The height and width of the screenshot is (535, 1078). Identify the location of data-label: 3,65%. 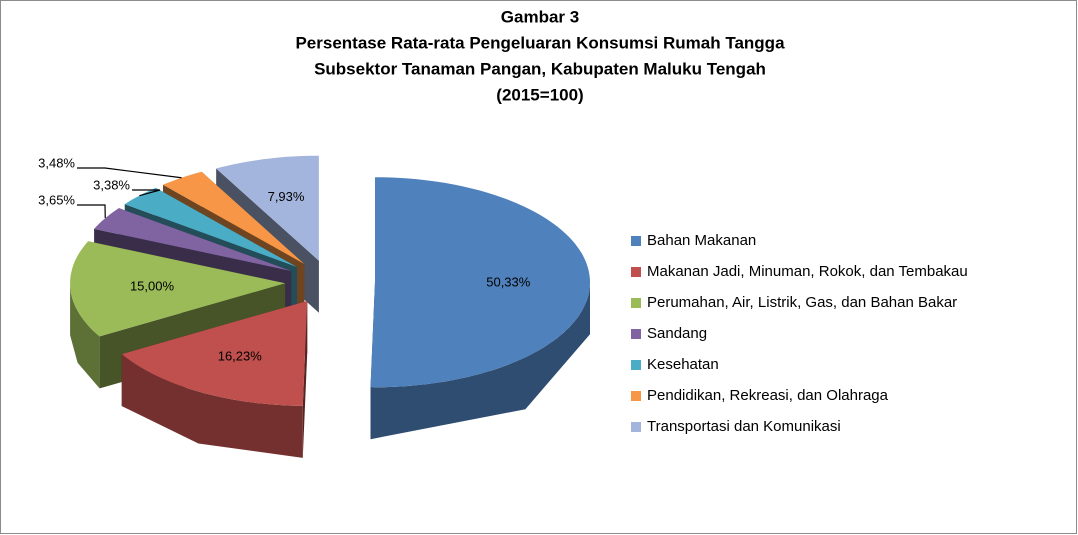
(56, 199).